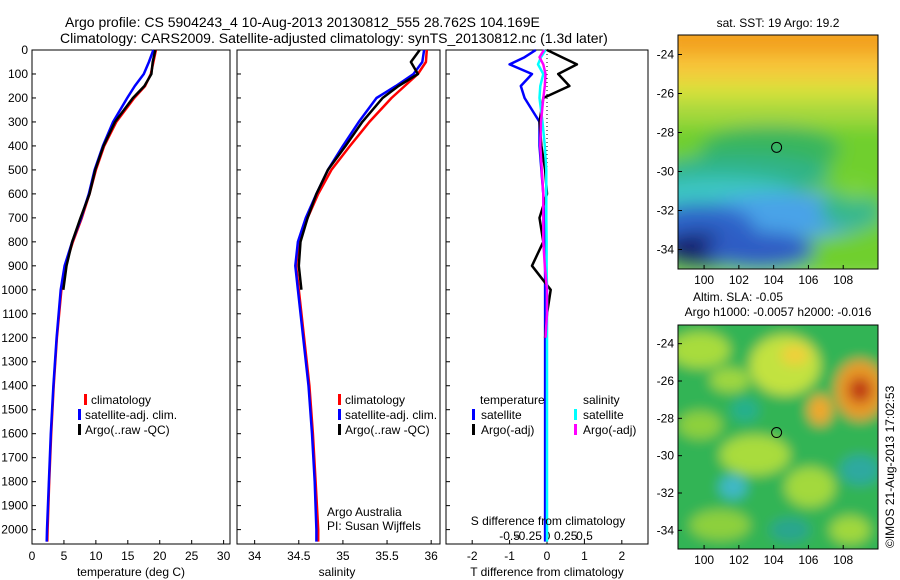 This screenshot has width=900, height=580. Describe the element at coordinates (14, 386) in the screenshot. I see `depth-tick-label: 1400` at that location.